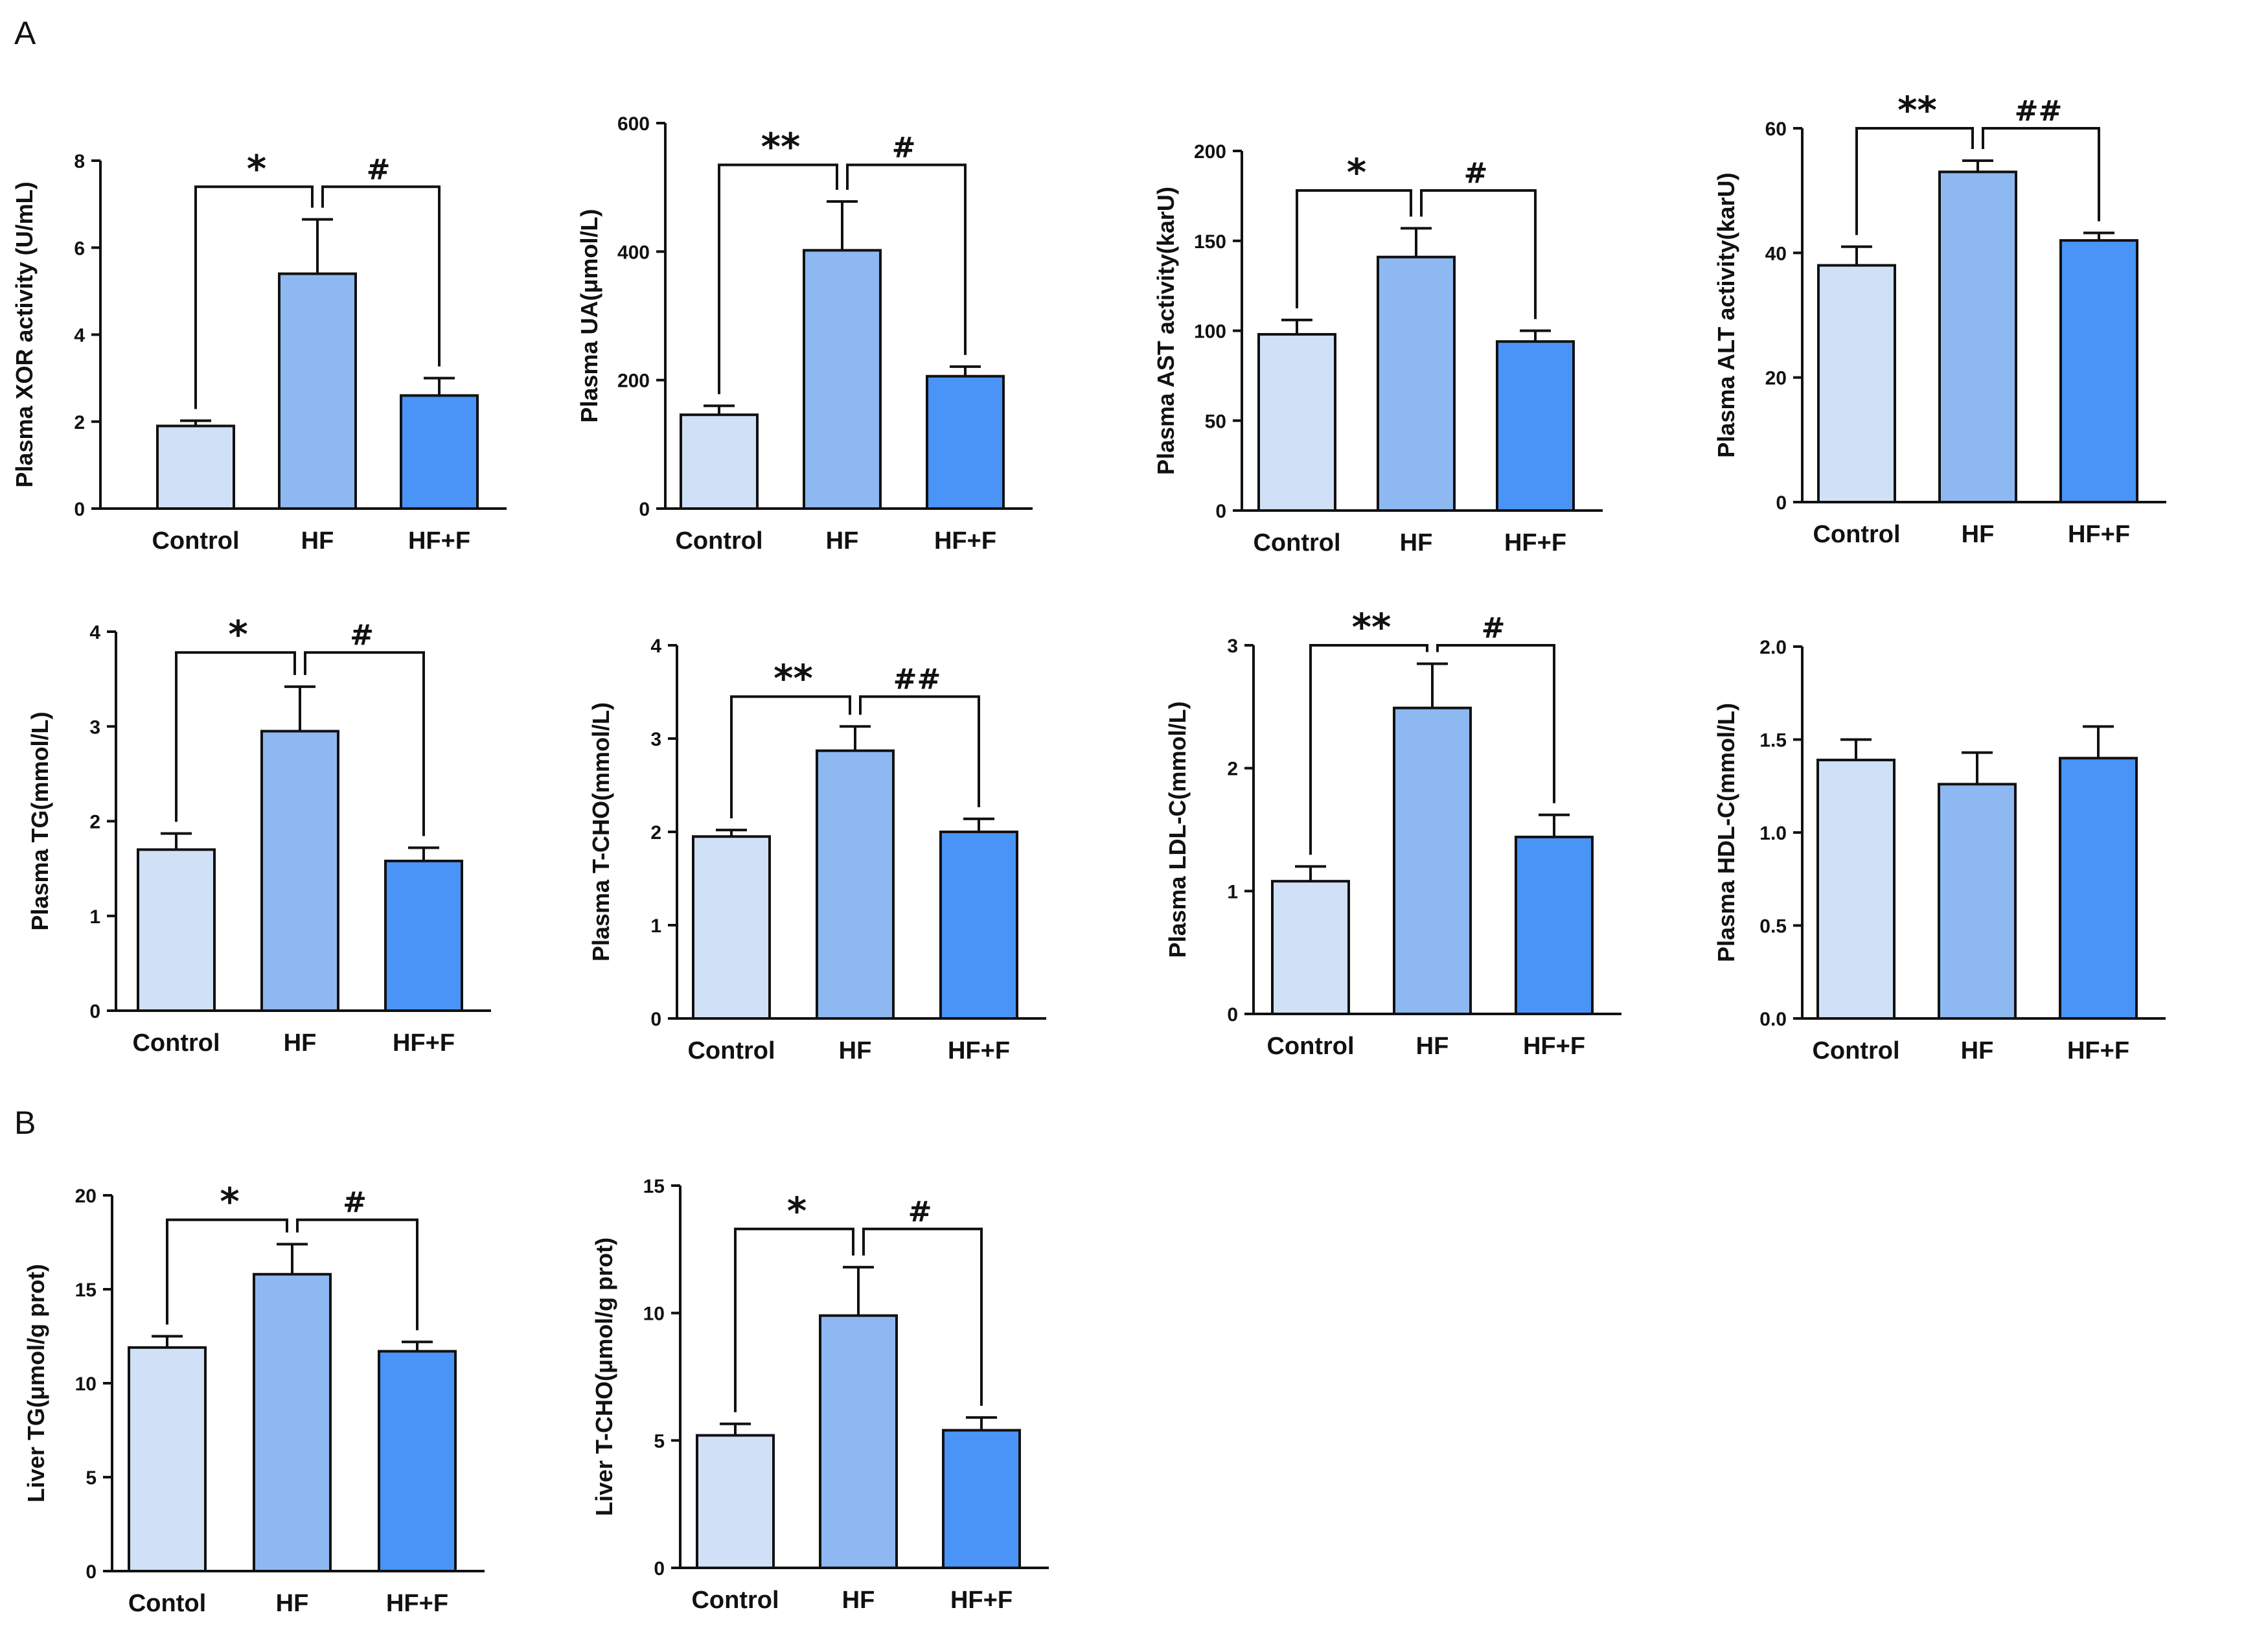 The image size is (2268, 1632). I want to click on y-tick-label: 150, so click(1210, 242).